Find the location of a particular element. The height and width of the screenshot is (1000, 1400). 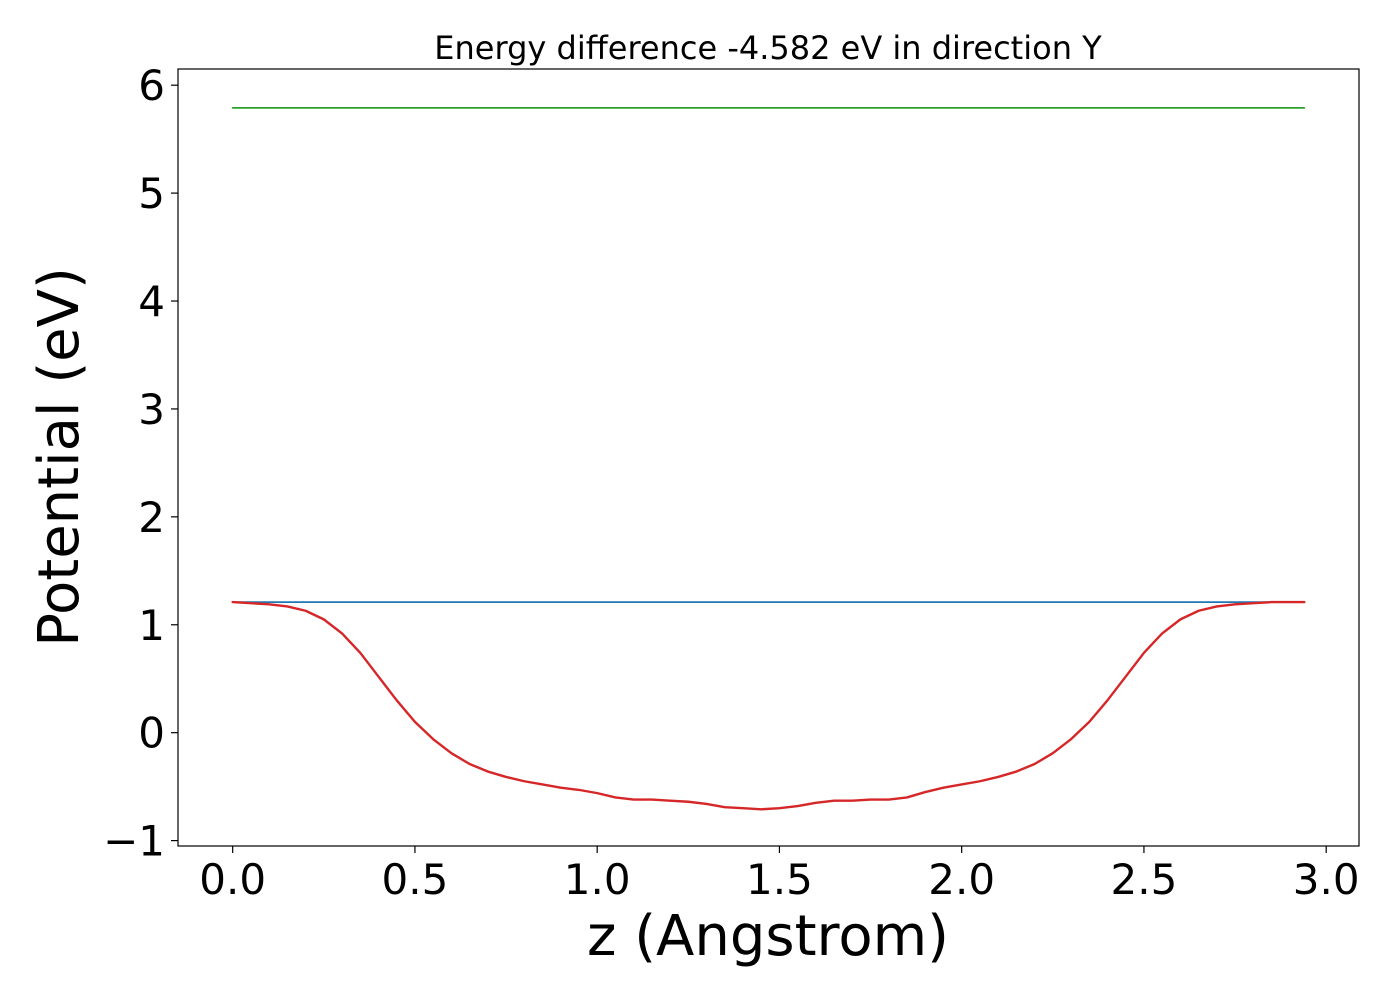

y-tick-label: 5 is located at coordinates (151, 193).